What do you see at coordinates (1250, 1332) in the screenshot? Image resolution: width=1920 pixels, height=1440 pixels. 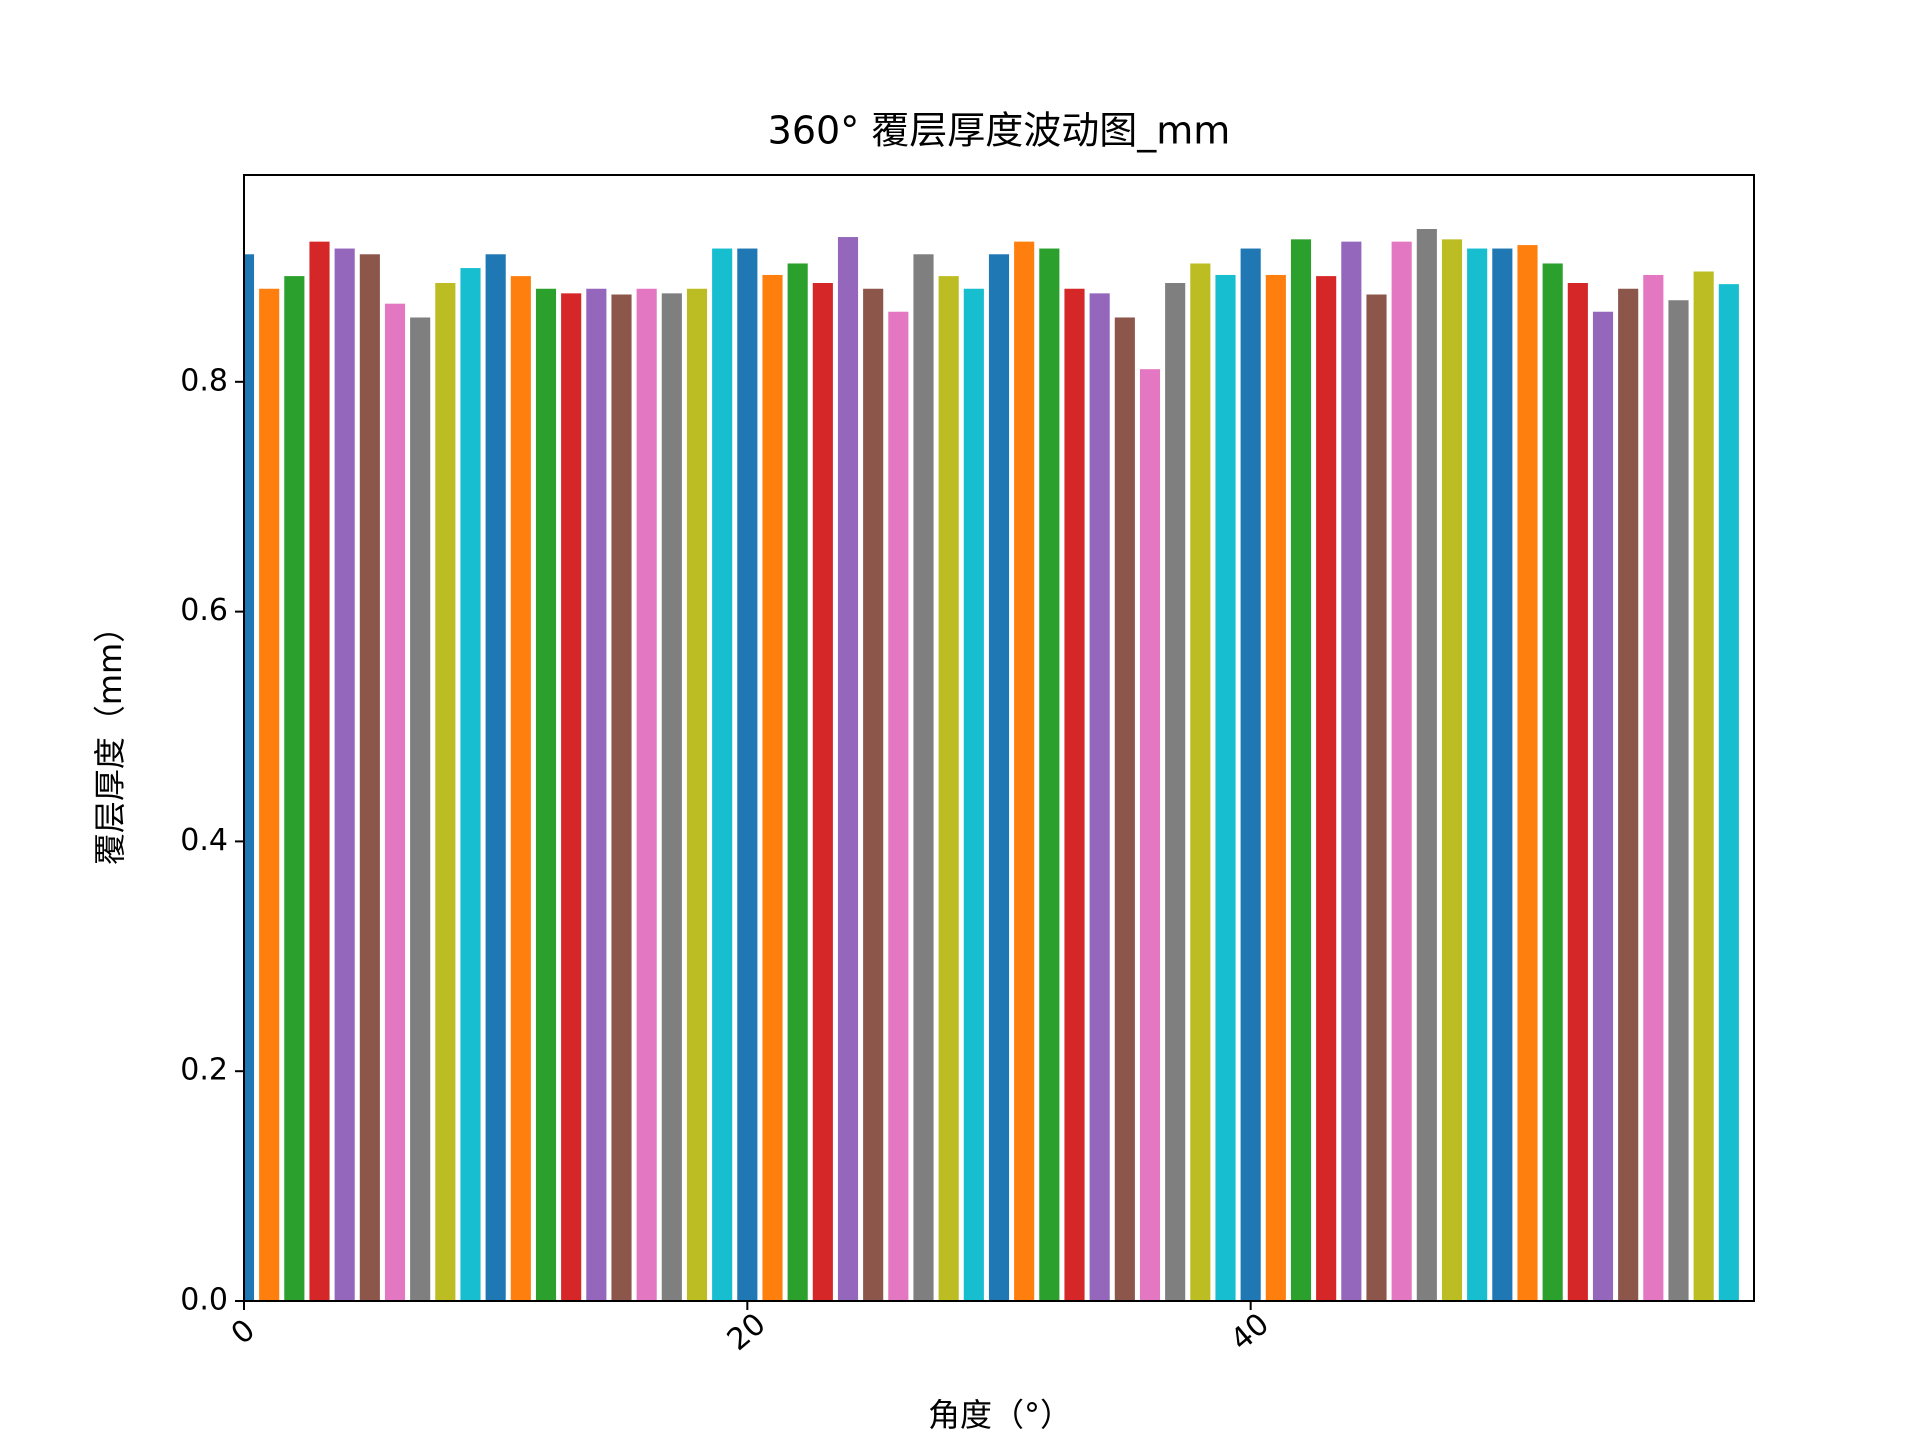 I see `x-tick-label: 40` at bounding box center [1250, 1332].